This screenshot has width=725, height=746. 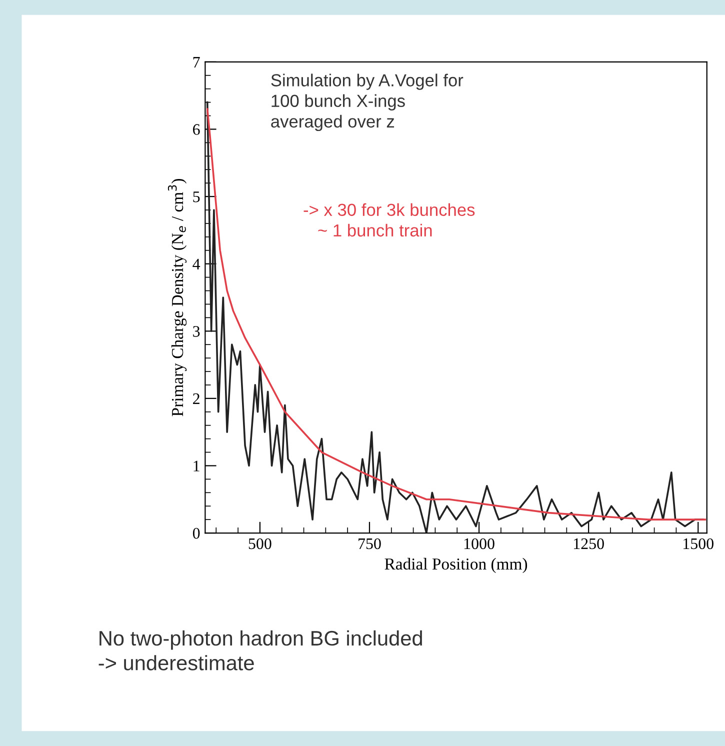 I want to click on y-tick-label: 2, so click(x=196, y=398).